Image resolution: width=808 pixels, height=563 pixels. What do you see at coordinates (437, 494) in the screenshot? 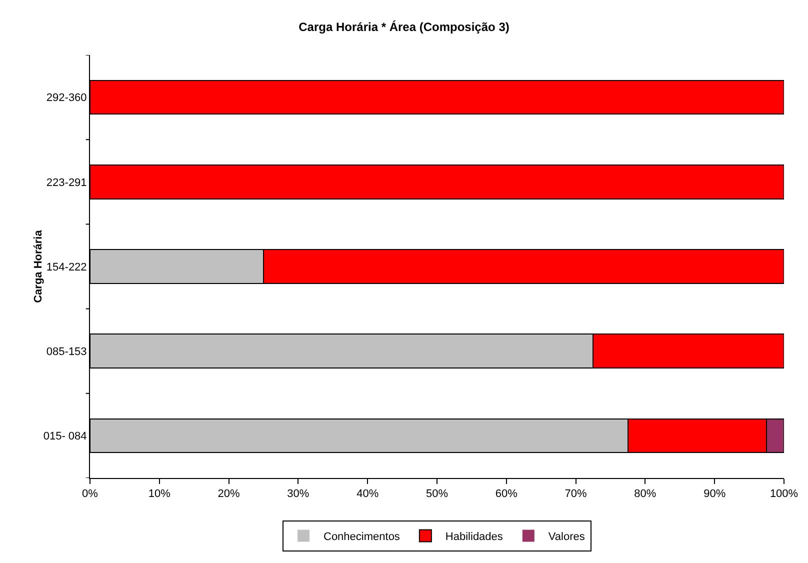
I see `x-tick-label: 50%` at bounding box center [437, 494].